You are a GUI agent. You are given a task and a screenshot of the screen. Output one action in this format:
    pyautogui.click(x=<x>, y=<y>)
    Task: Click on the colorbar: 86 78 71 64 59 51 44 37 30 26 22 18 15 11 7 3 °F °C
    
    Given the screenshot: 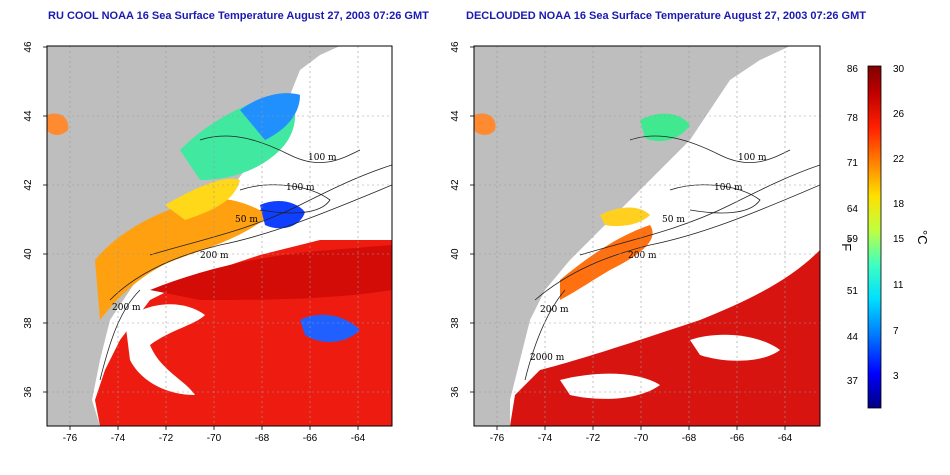 What is the action you would take?
    pyautogui.click(x=884, y=236)
    